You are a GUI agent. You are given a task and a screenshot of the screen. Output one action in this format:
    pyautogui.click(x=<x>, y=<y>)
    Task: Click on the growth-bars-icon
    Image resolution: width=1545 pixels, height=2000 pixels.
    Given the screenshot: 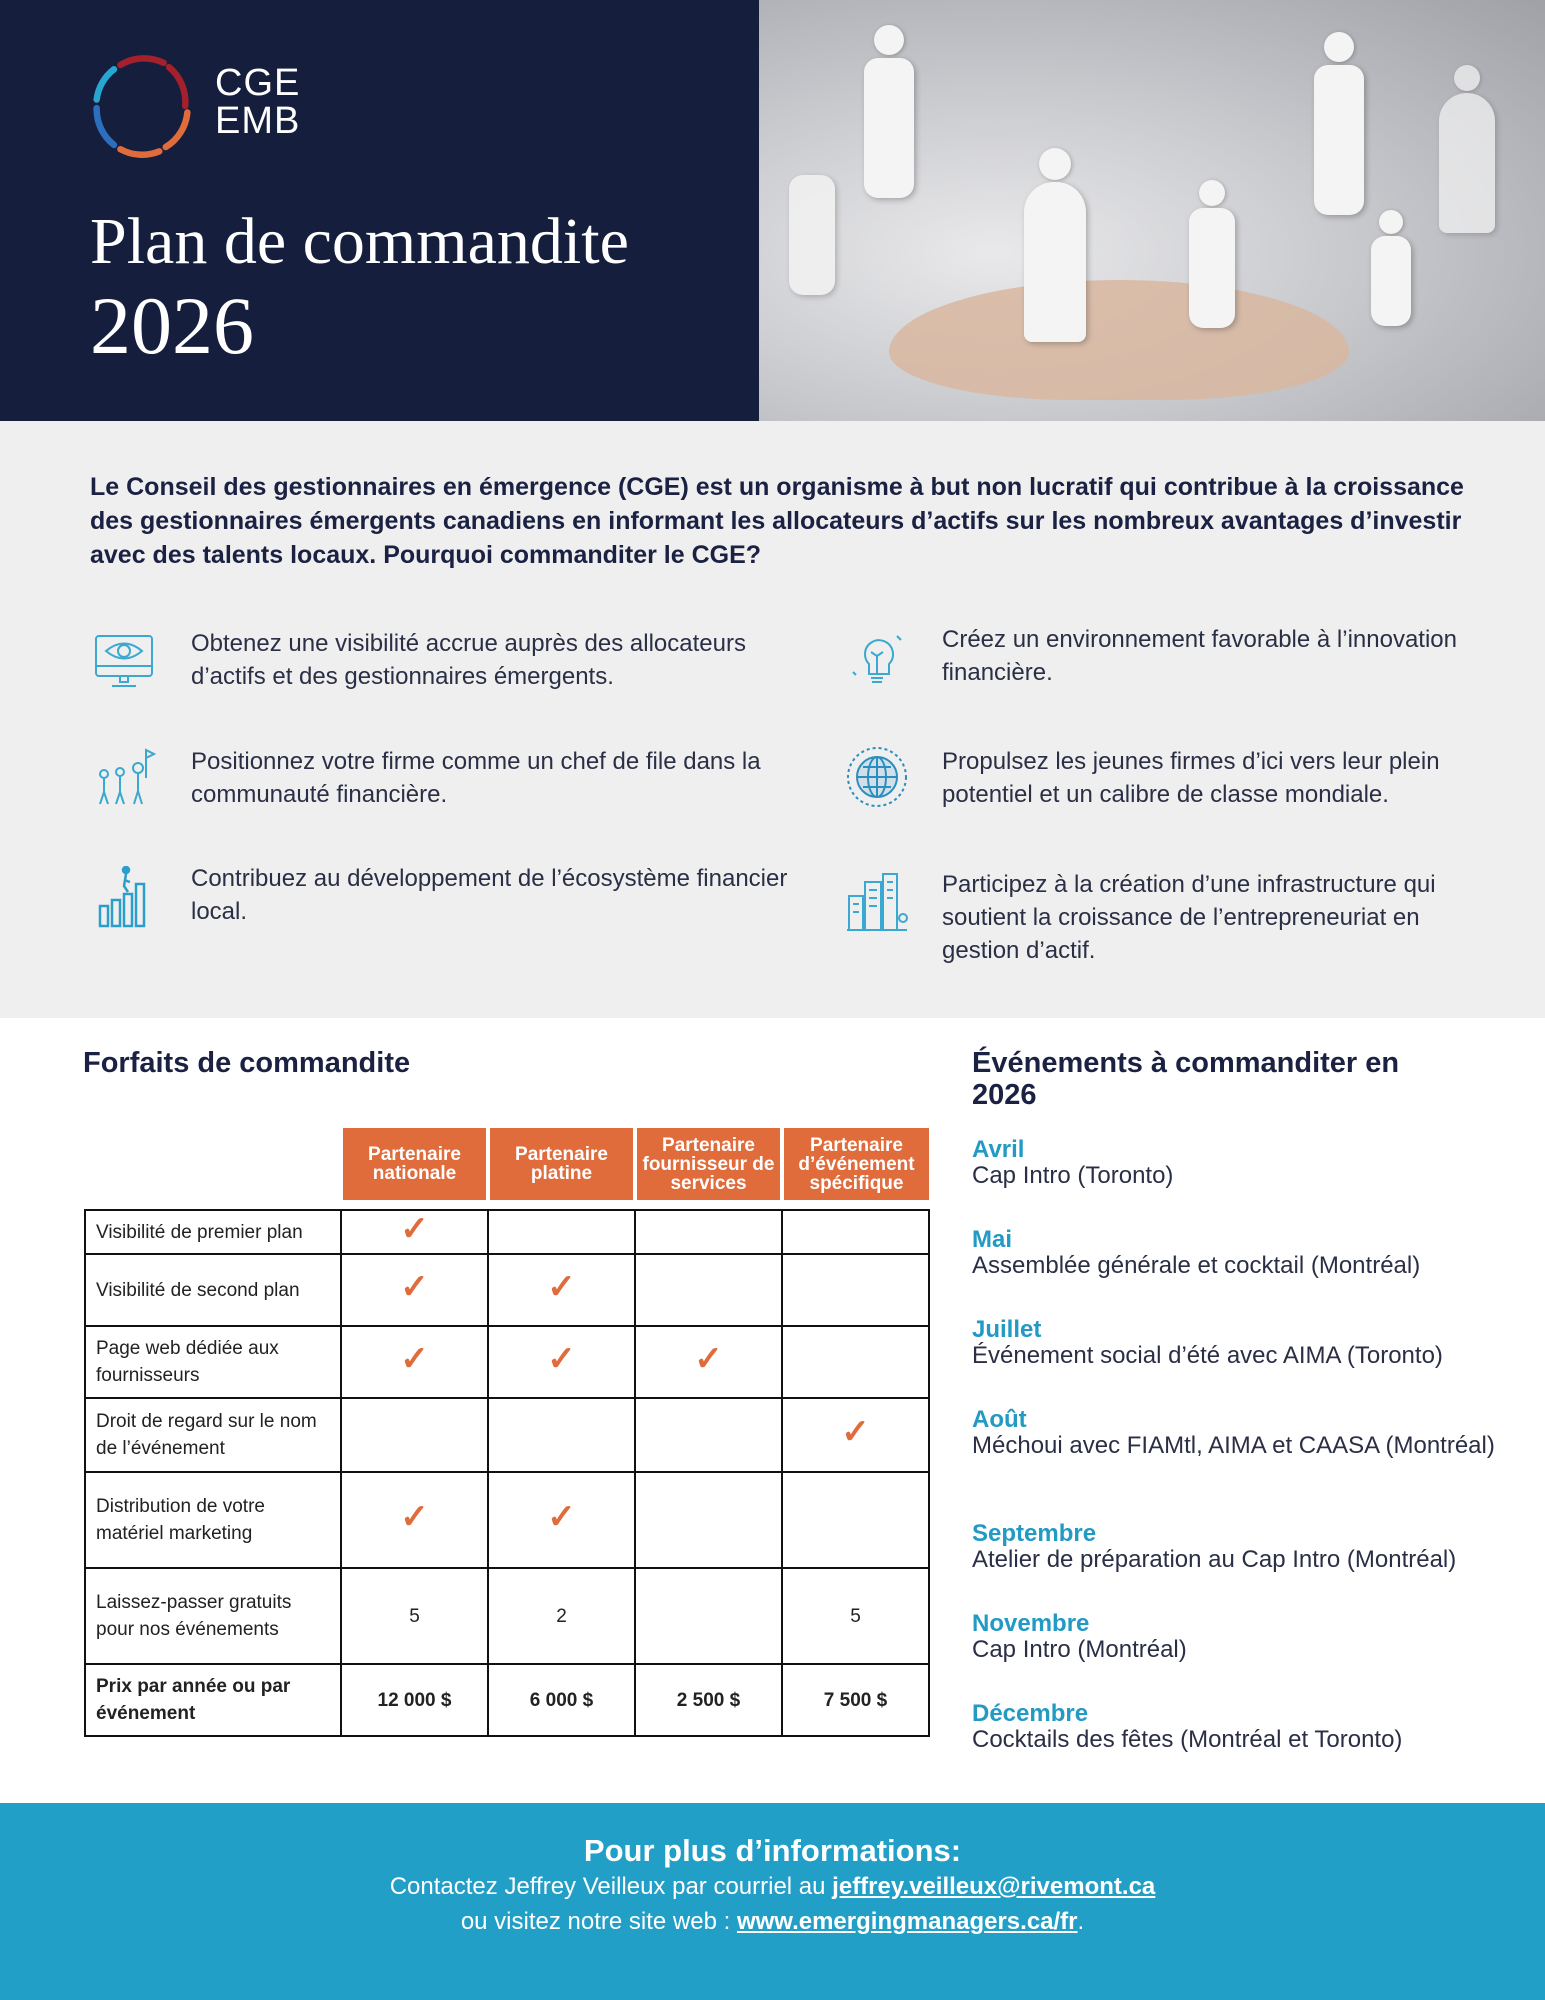 What is the action you would take?
    pyautogui.click(x=122, y=897)
    